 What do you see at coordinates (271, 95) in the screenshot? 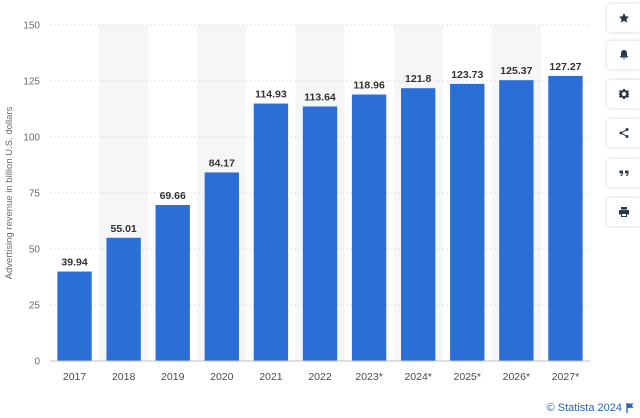
I see `data-label: 114.93` at bounding box center [271, 95].